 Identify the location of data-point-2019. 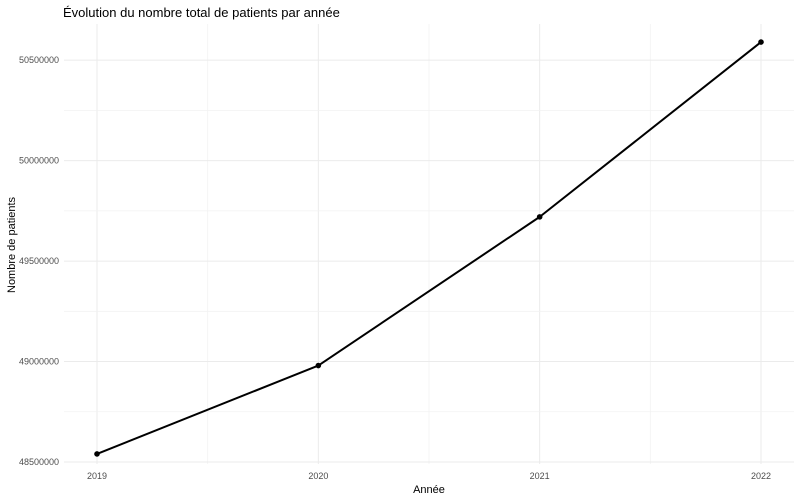
(97, 454).